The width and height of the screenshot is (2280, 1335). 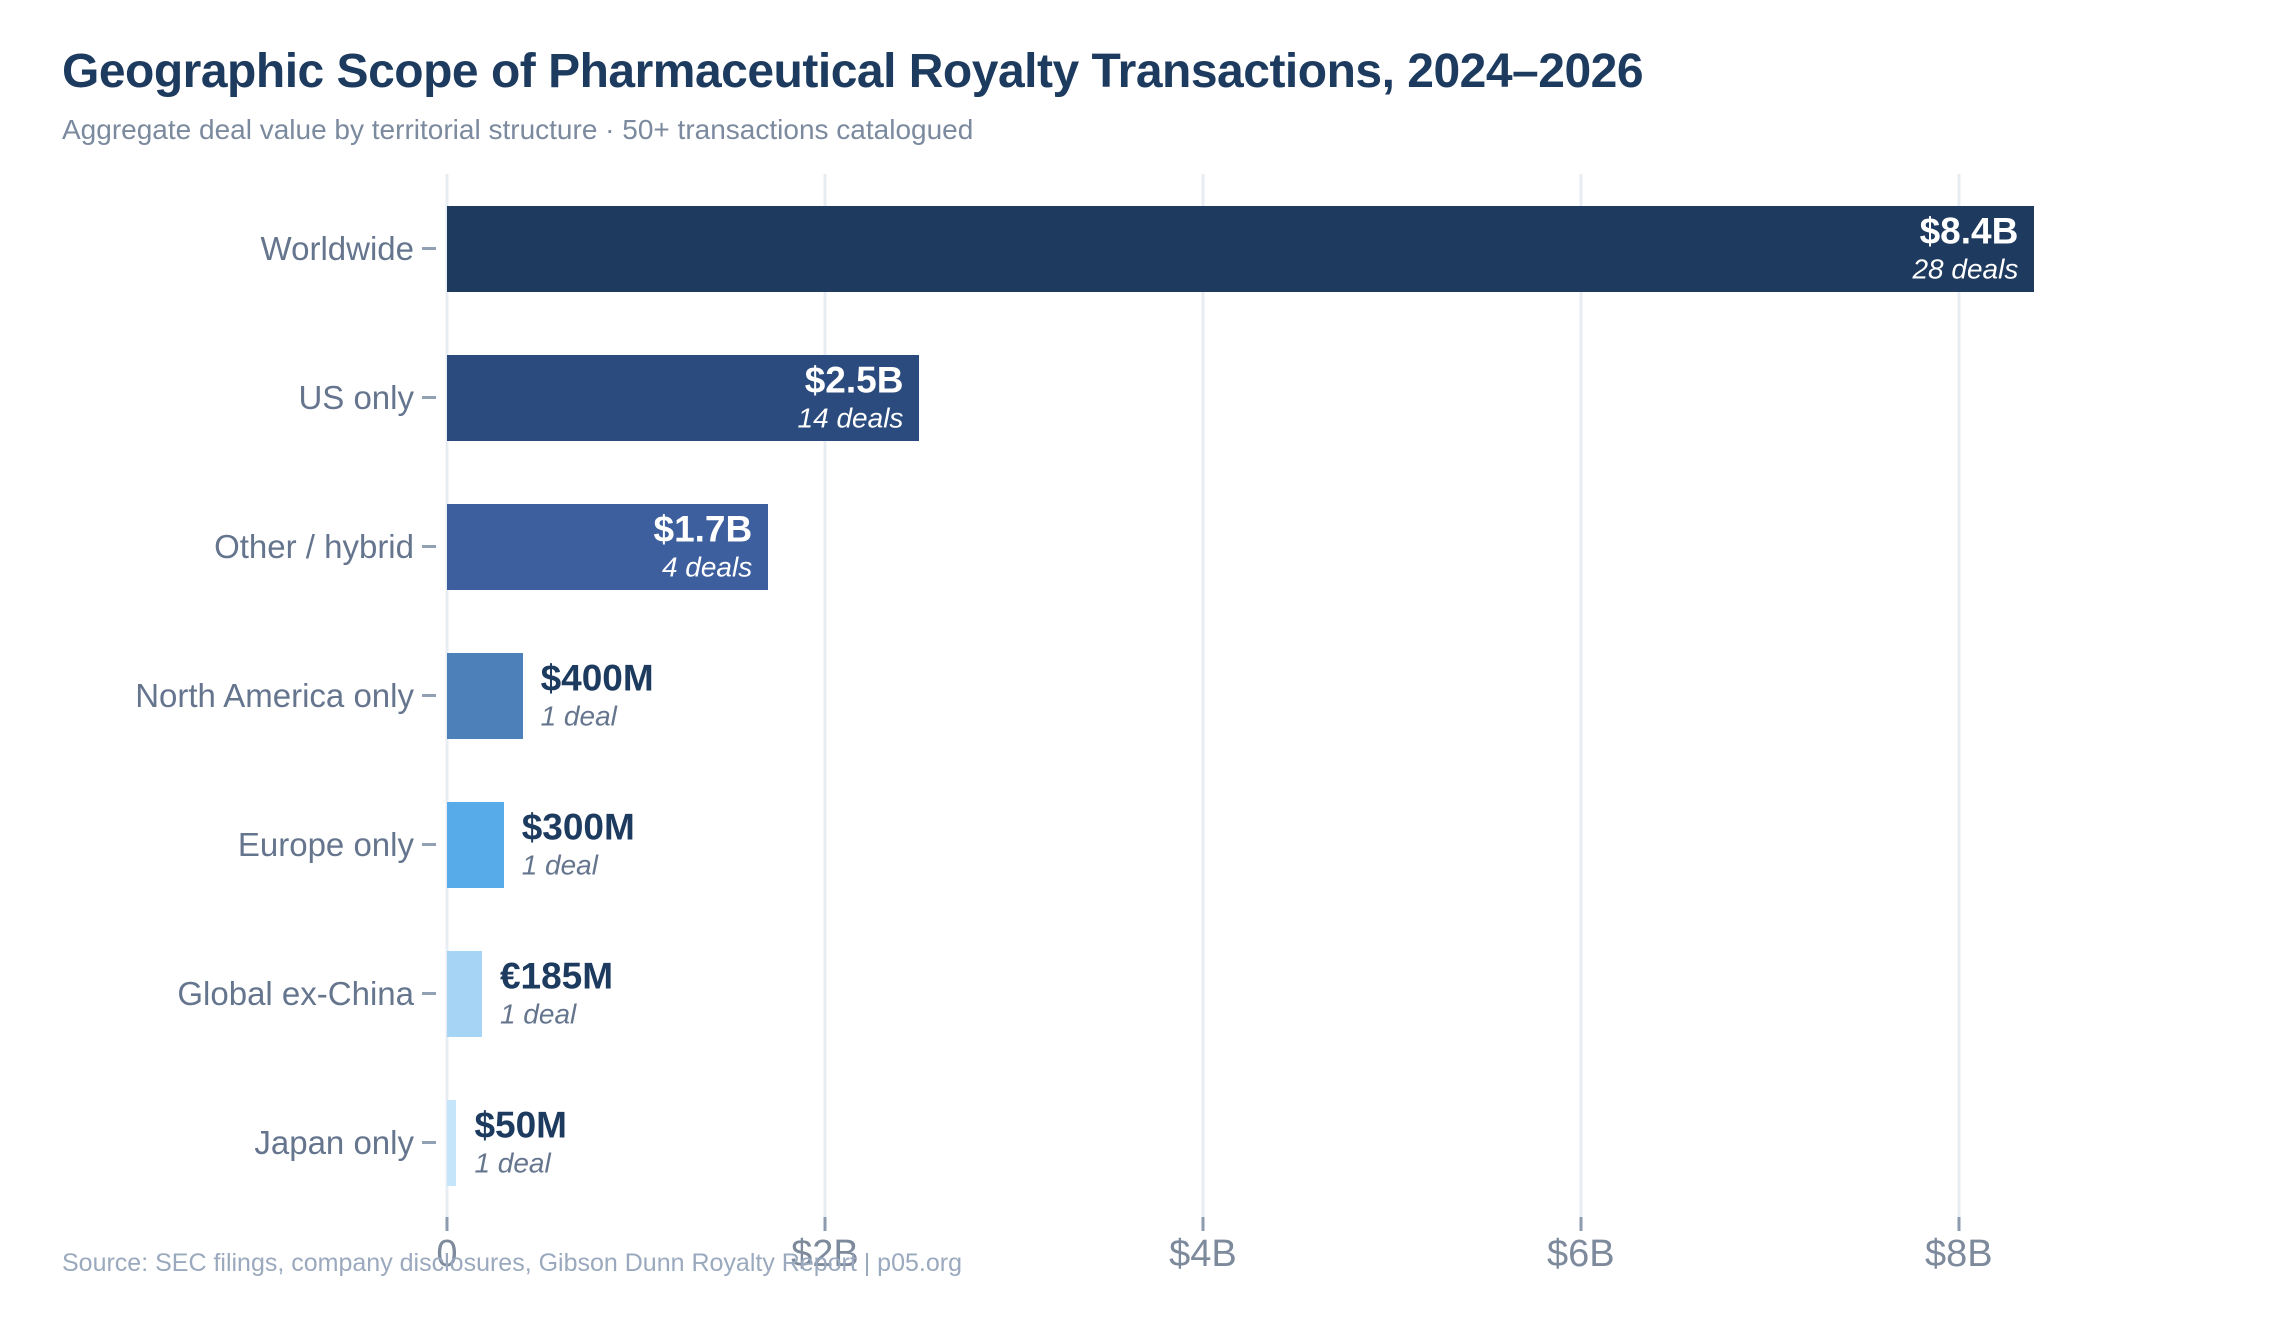 What do you see at coordinates (707, 567) in the screenshot?
I see `deal-count-label: 4 deals` at bounding box center [707, 567].